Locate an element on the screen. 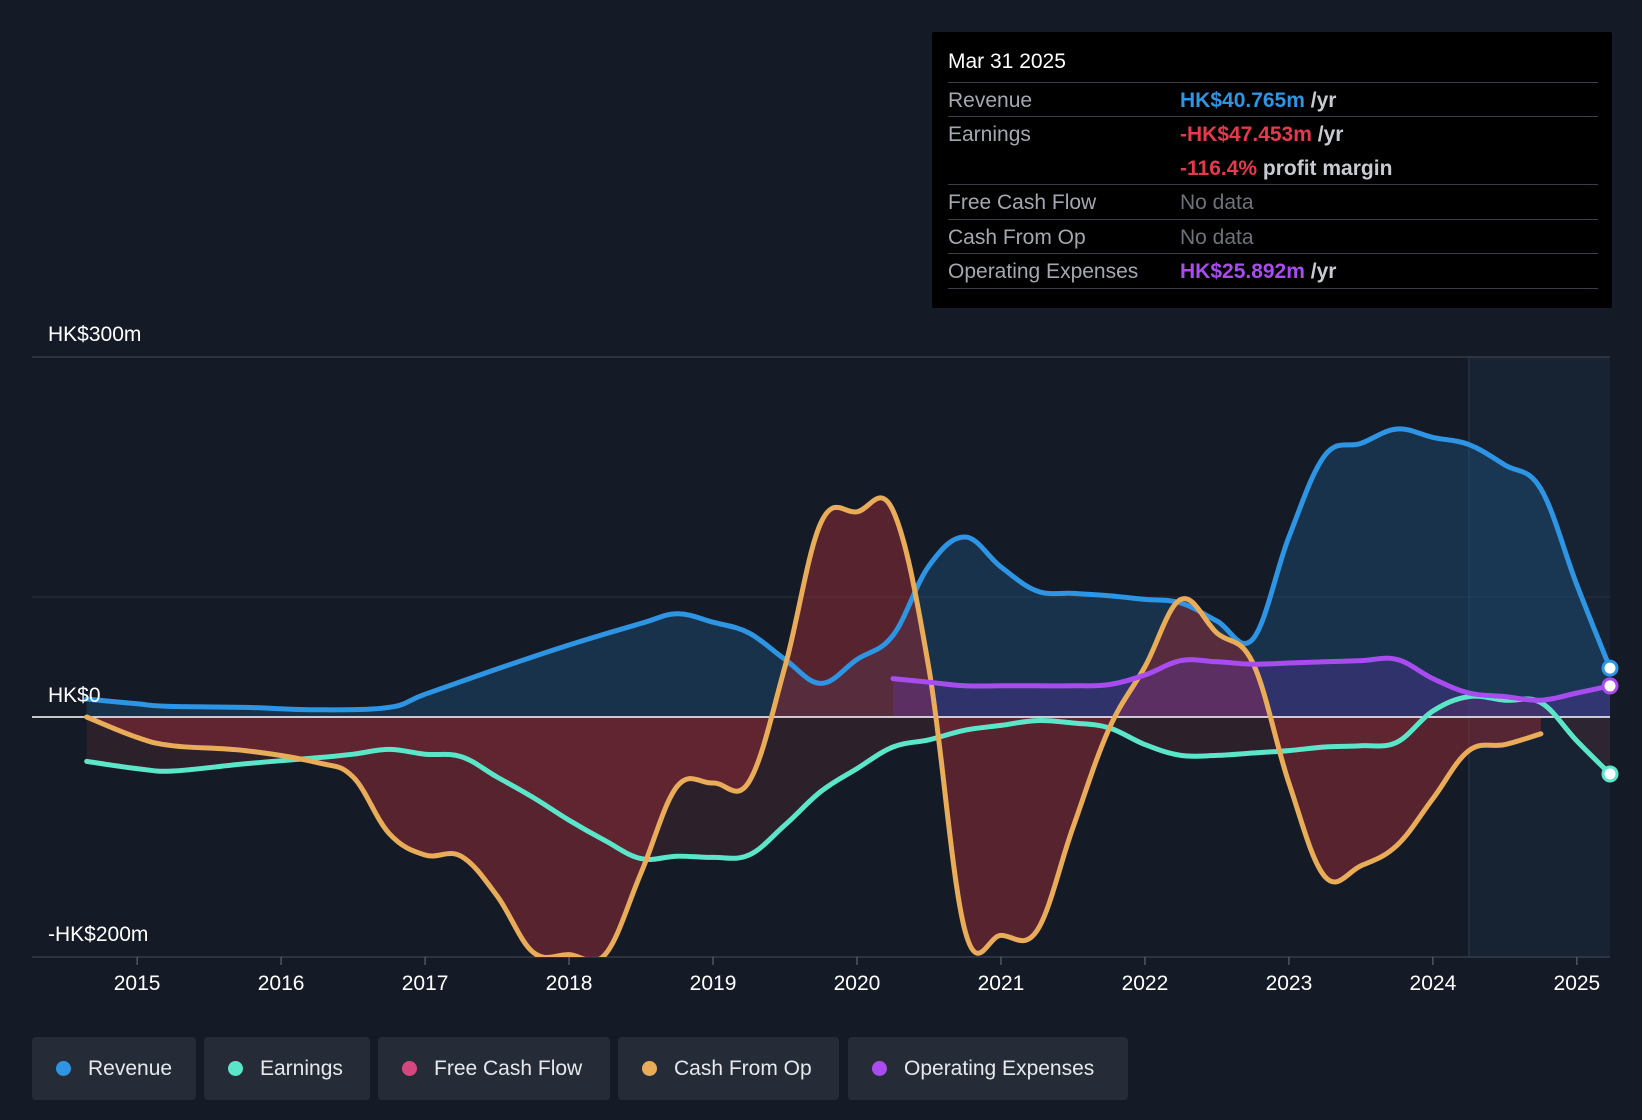 The height and width of the screenshot is (1120, 1642). tooltip-row-cash-from-op: Cash From Op No data is located at coordinates (1273, 236).